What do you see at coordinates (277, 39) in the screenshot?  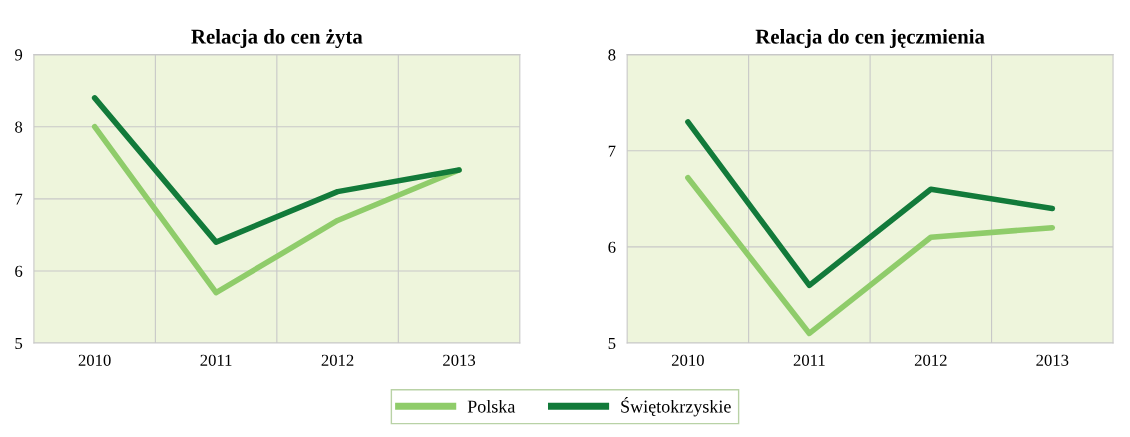 I see `chart-title: Relacja do cen żyta` at bounding box center [277, 39].